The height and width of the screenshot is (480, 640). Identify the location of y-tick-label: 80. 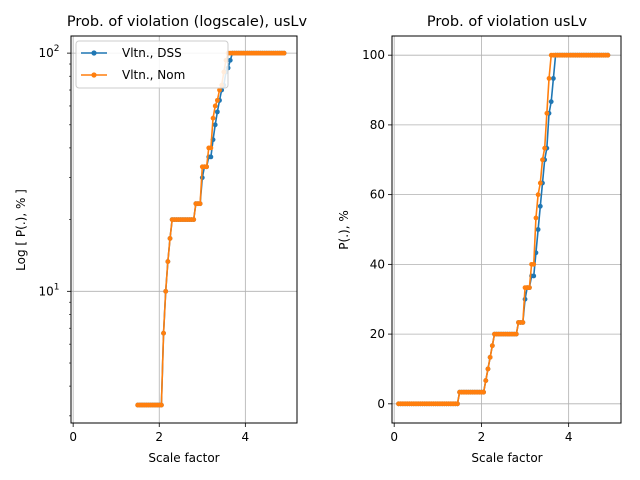
(377, 125).